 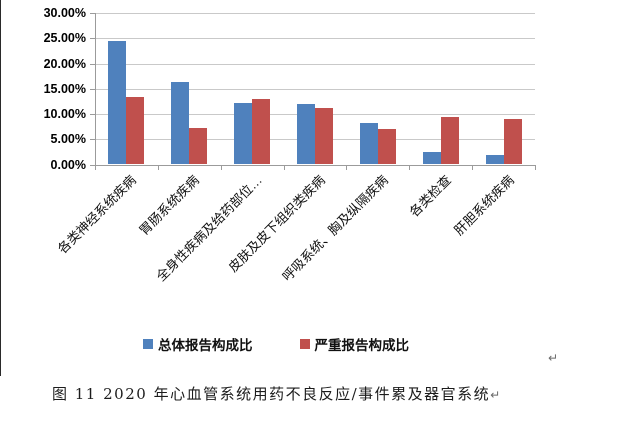 What do you see at coordinates (95, 89) in the screenshot?
I see `y-axis-line` at bounding box center [95, 89].